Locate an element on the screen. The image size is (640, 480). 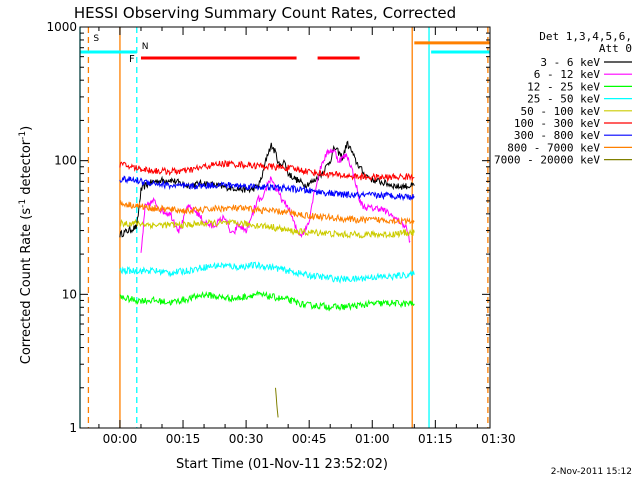
legend-label-7: 800 - 7000 keV is located at coordinates (553, 147).